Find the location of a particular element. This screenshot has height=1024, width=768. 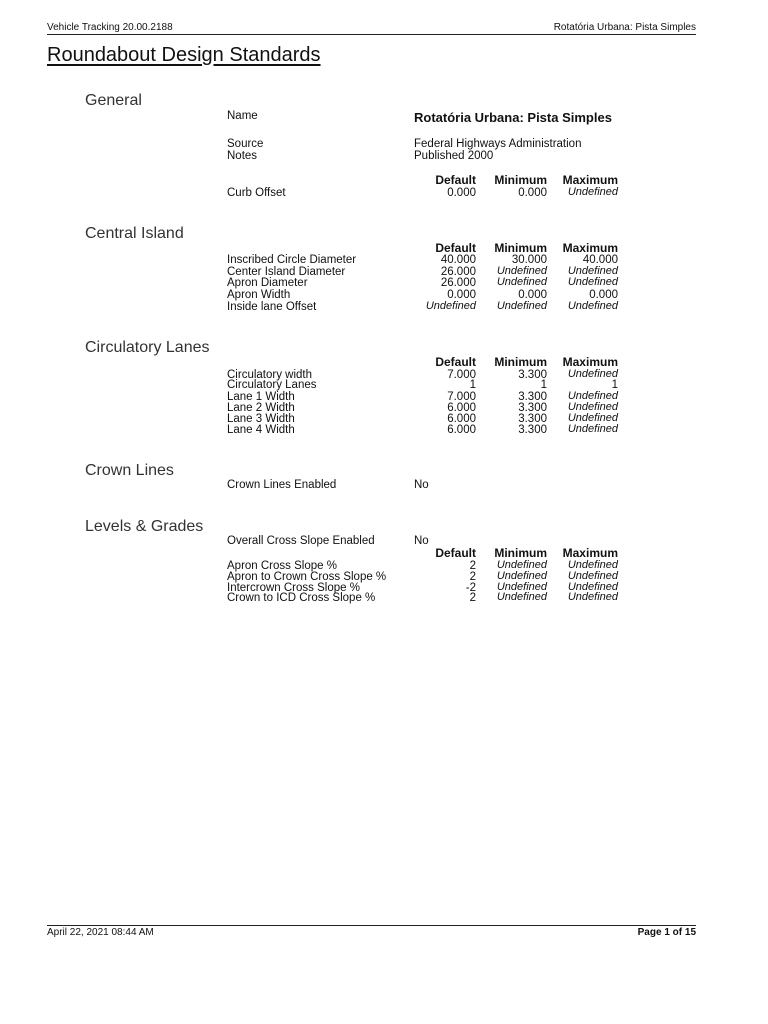

page-title: Roundabout Design Standards is located at coordinates (184, 55).